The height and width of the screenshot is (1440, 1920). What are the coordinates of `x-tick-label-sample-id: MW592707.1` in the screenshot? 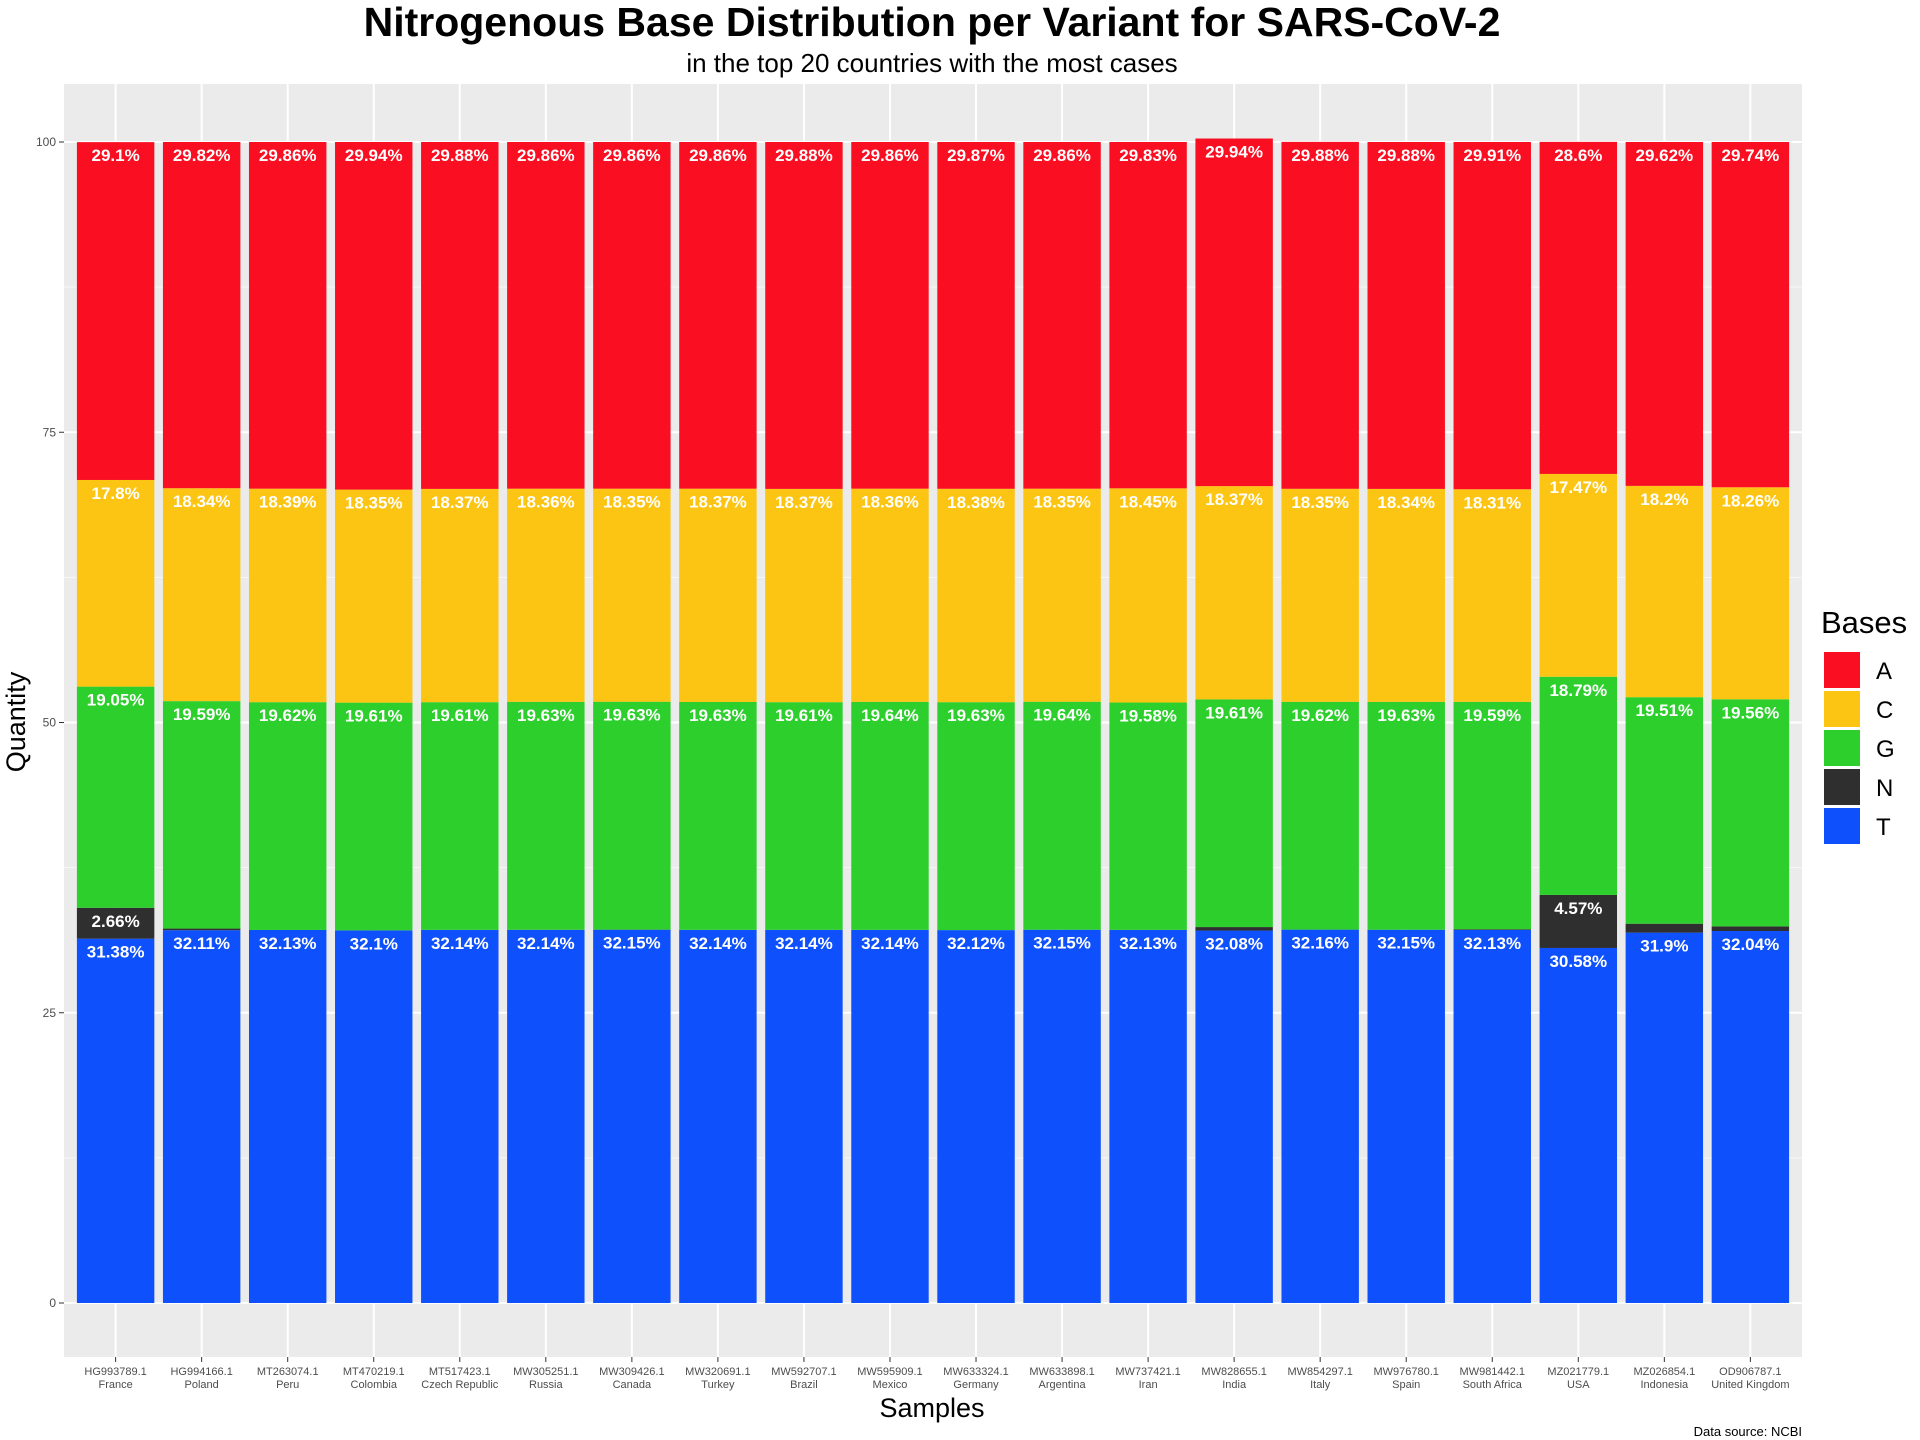 It's located at (803, 1372).